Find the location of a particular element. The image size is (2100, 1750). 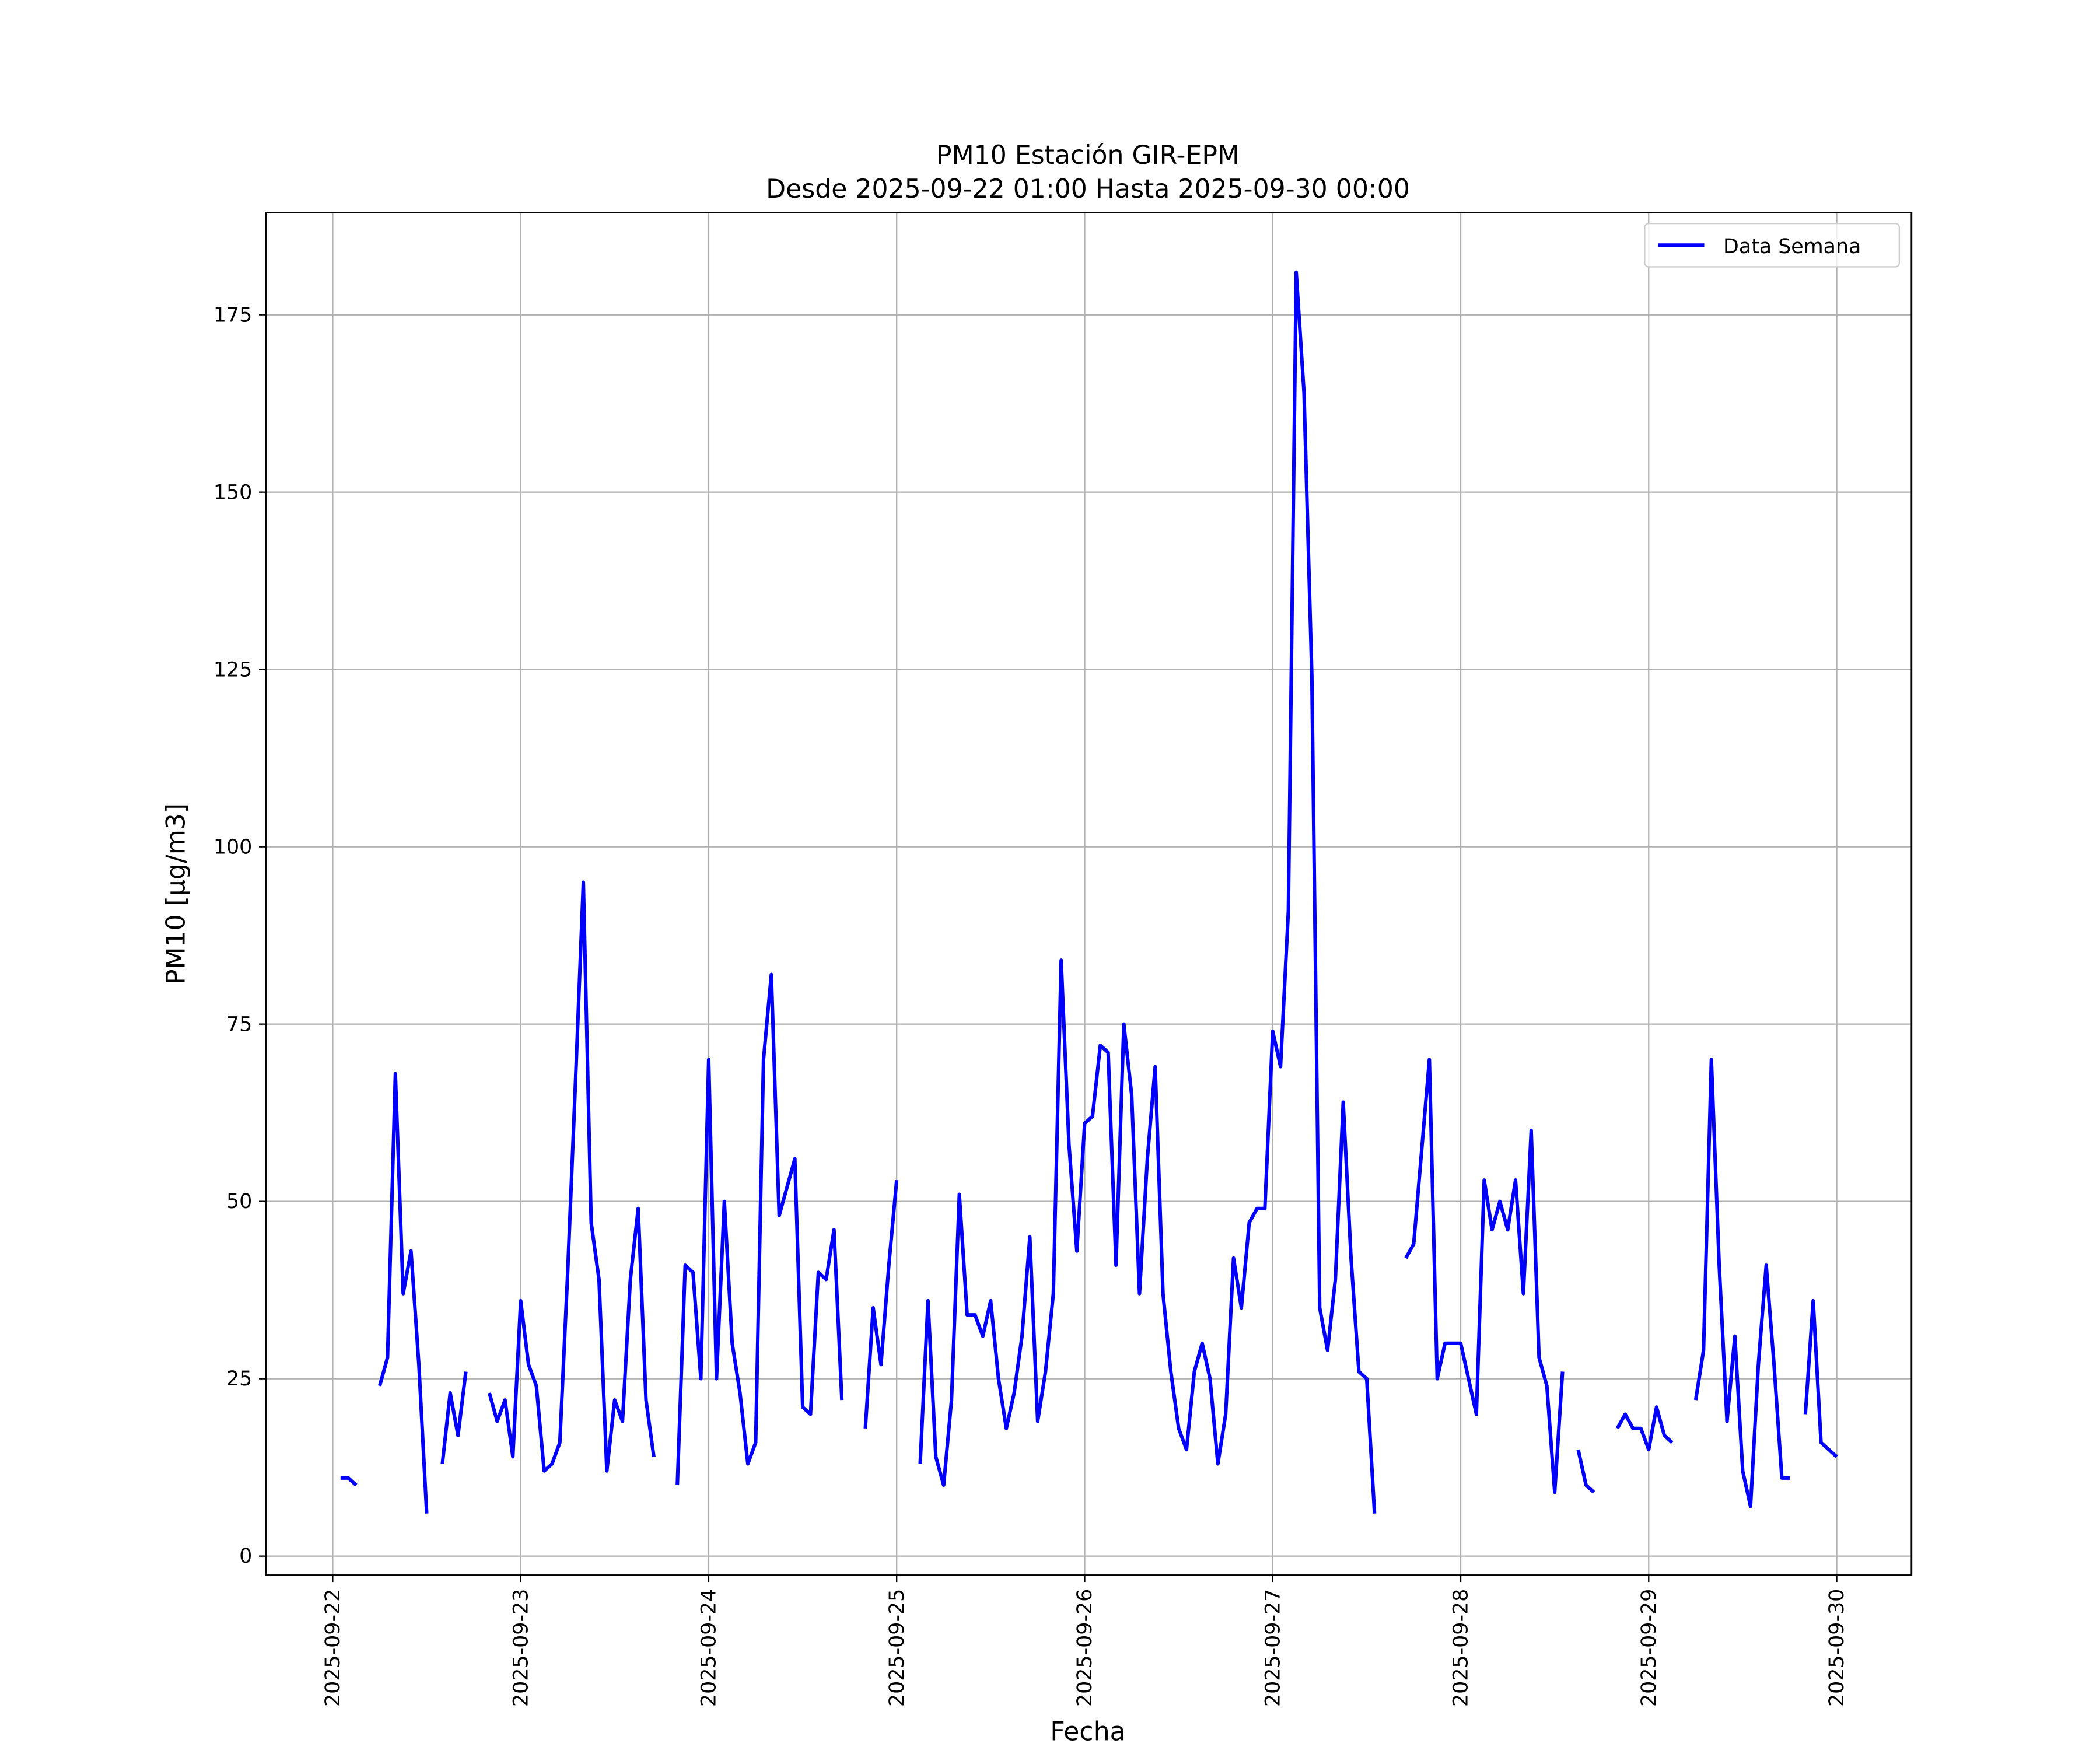

y-tick-label: 150 is located at coordinates (233, 492).